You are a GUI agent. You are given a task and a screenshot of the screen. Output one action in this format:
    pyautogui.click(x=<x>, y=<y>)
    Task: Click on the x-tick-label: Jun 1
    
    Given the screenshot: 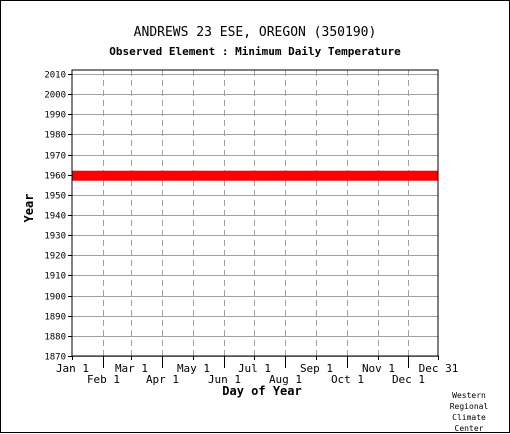 What is the action you would take?
    pyautogui.click(x=224, y=379)
    